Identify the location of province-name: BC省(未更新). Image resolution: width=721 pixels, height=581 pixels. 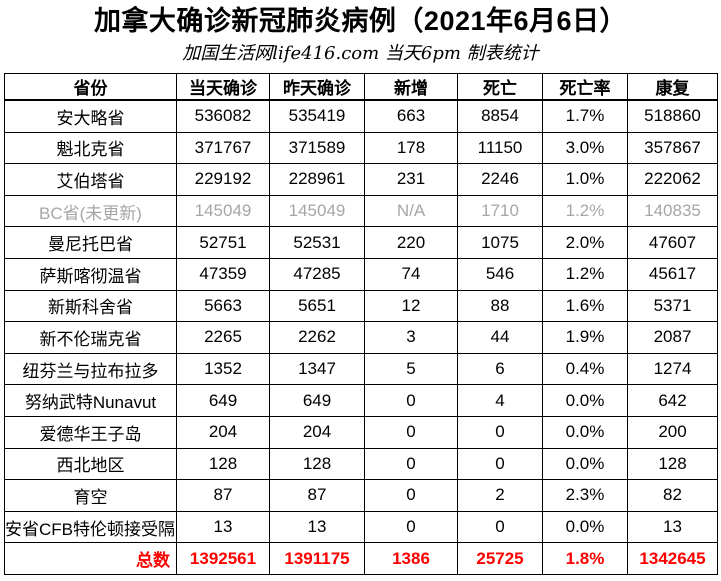
(90, 211).